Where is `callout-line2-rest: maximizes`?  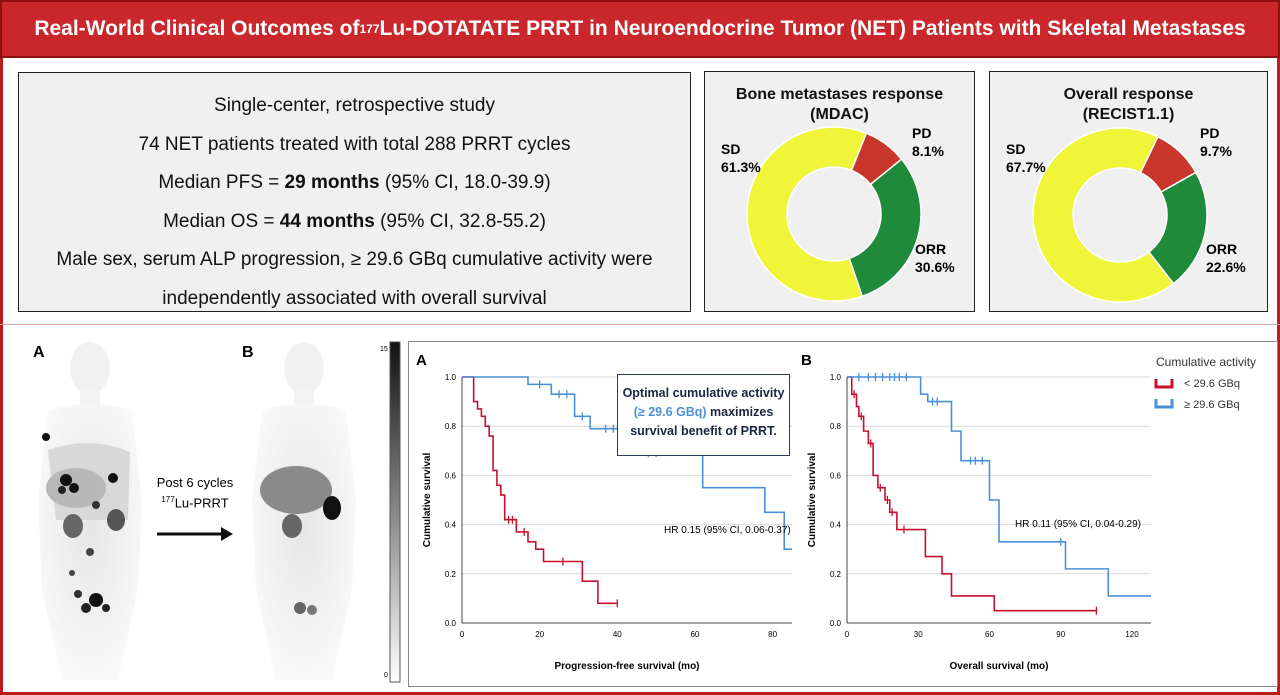 callout-line2-rest: maximizes is located at coordinates (740, 412).